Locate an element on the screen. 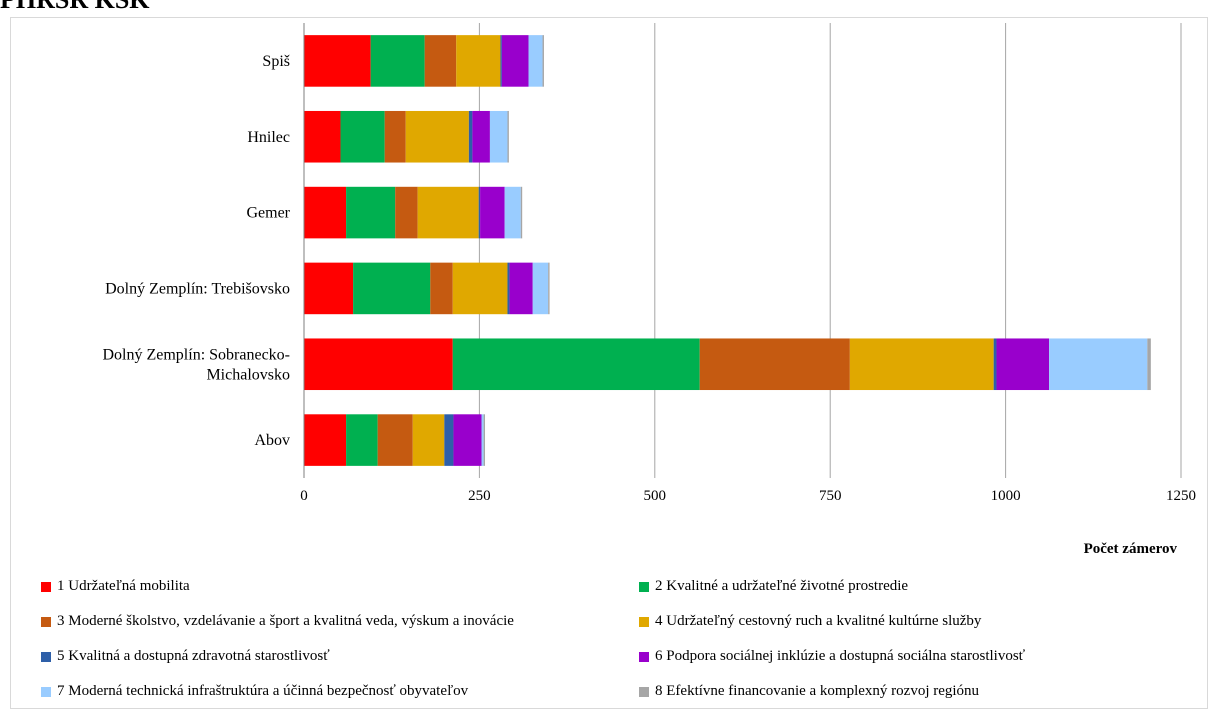 The height and width of the screenshot is (713, 1216). legend-item: 1 Udržateľná mobilita is located at coordinates (115, 586).